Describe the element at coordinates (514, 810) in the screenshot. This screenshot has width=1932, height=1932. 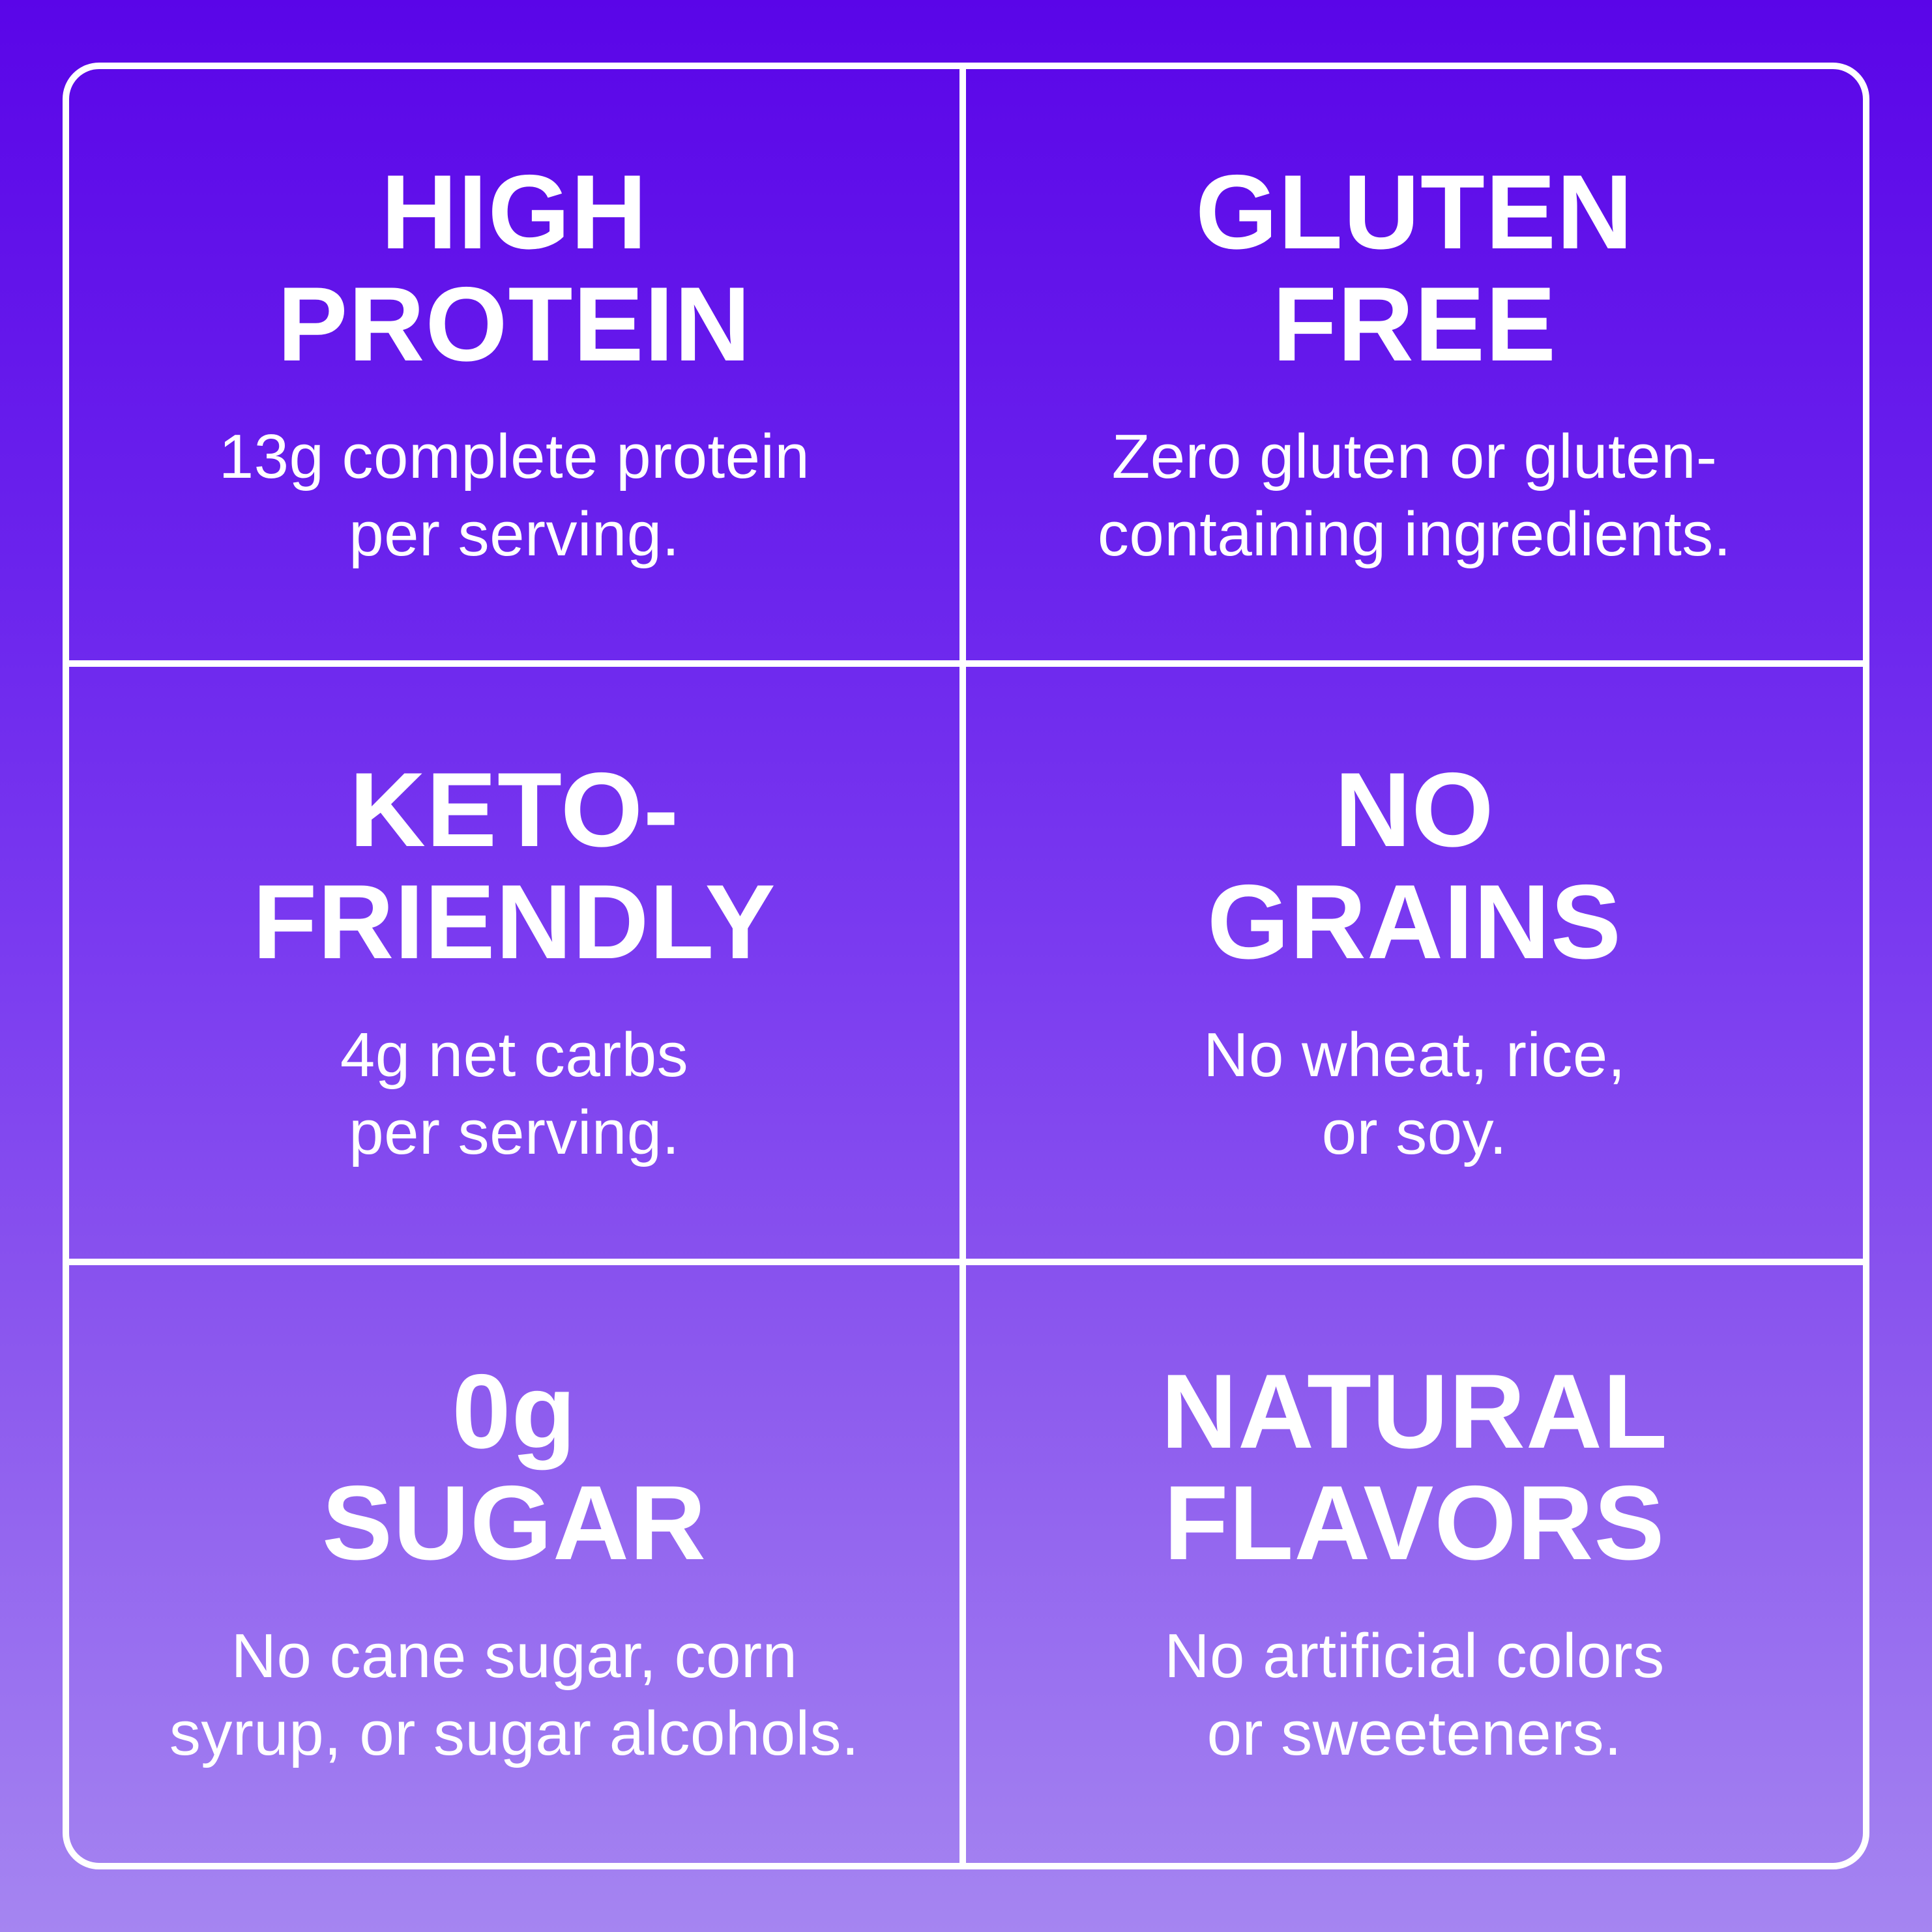
I see `benefit-title-line: KETO-` at that location.